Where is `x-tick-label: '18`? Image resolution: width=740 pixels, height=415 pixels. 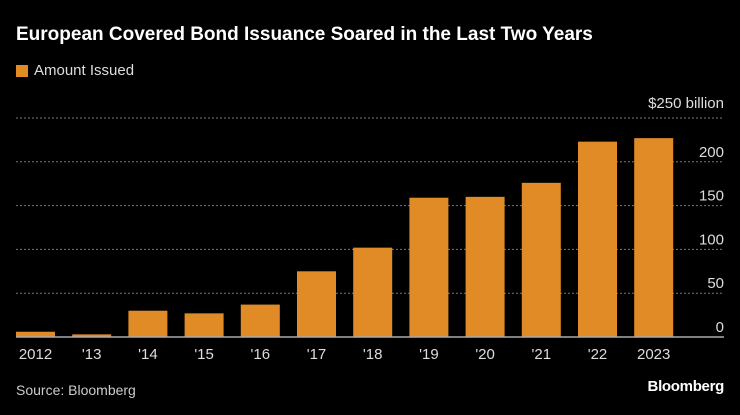 x-tick-label: '18 is located at coordinates (373, 354).